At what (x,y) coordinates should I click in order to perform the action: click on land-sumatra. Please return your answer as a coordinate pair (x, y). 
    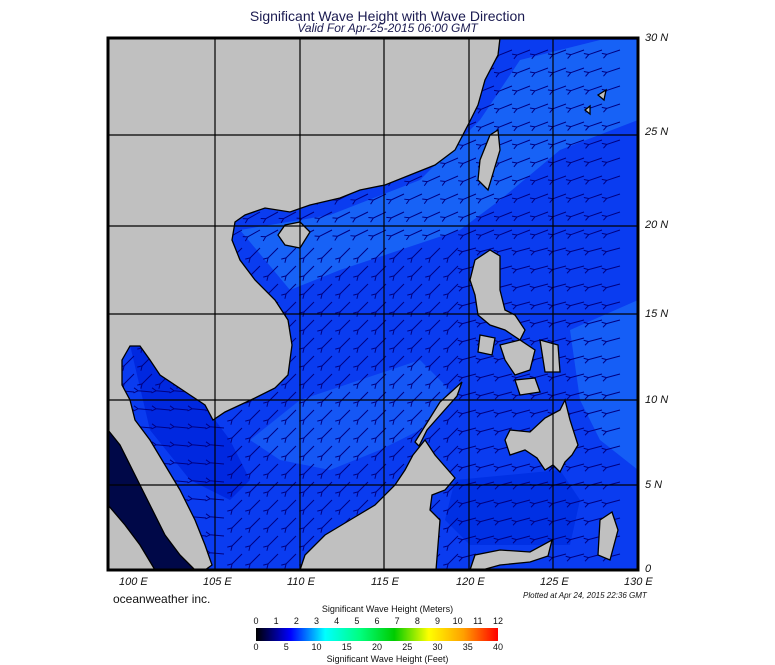
    Looking at the image, I should click on (132, 536).